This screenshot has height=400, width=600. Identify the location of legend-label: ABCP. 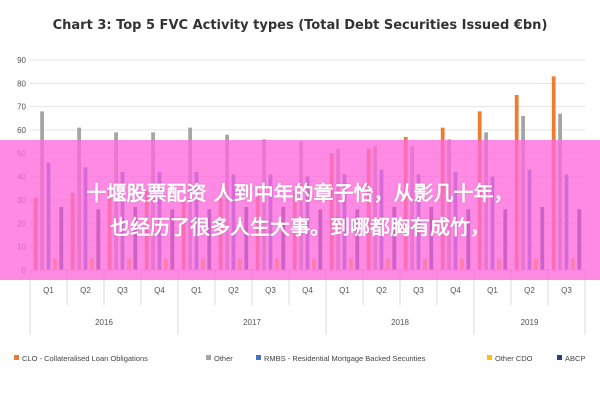
(575, 358).